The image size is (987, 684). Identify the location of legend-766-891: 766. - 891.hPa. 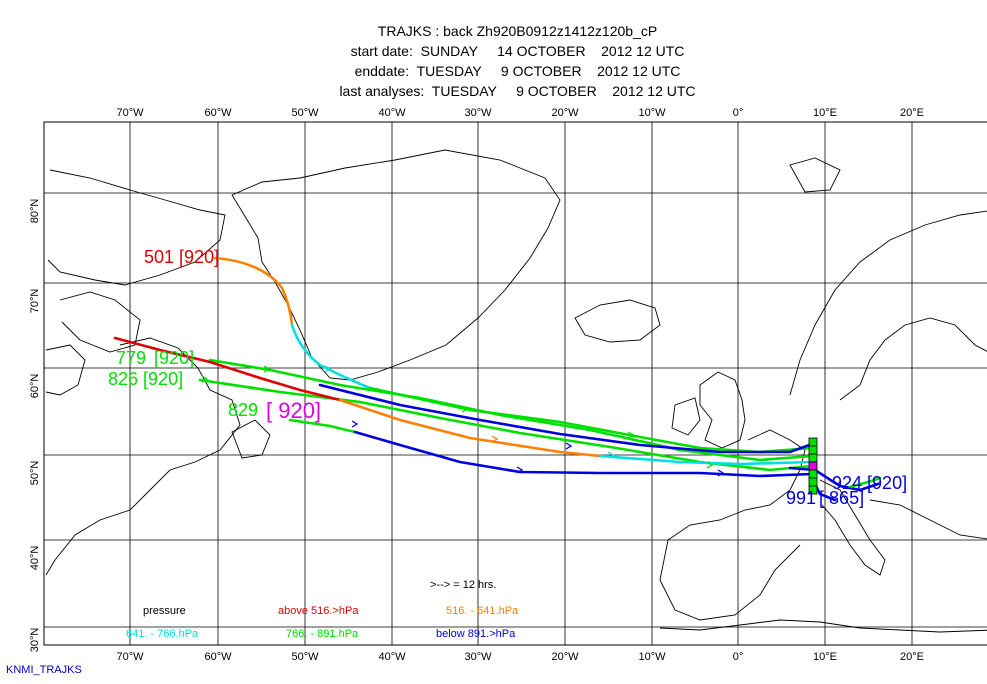
(322, 634).